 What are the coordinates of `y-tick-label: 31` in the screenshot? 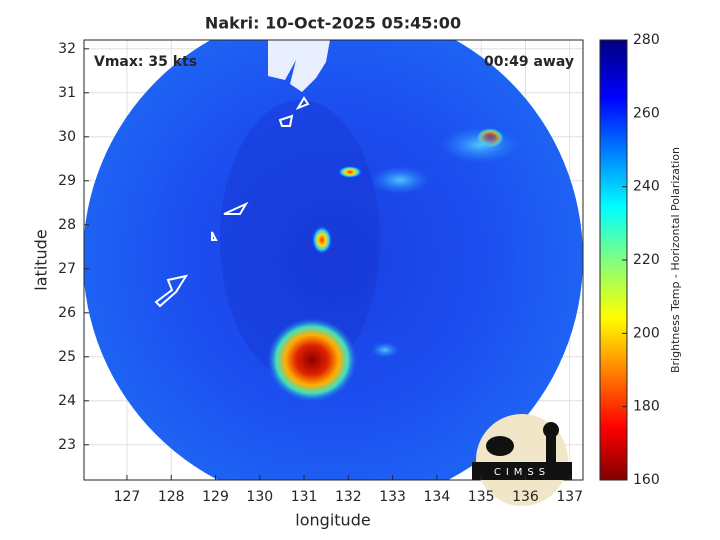 It's located at (67, 93).